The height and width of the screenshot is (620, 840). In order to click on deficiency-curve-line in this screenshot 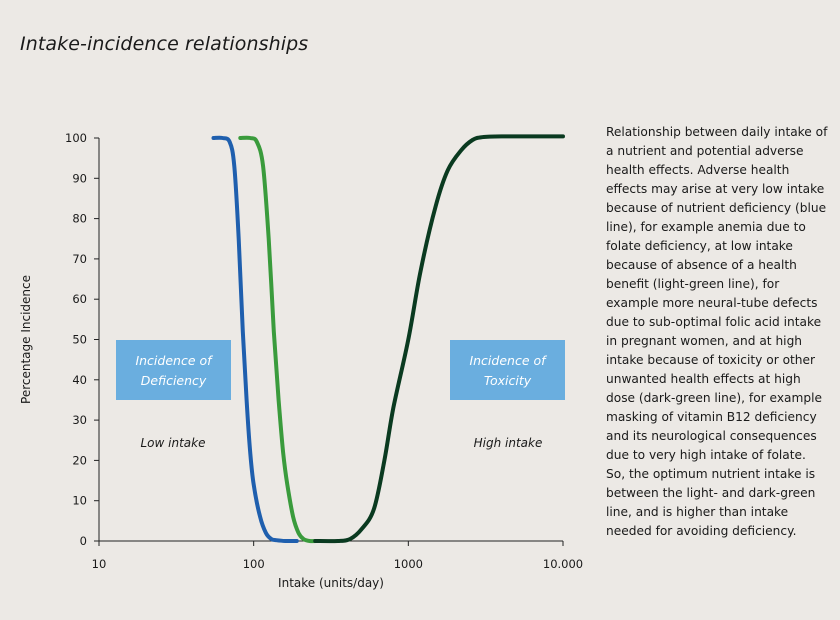, I will do `click(255, 339)`.